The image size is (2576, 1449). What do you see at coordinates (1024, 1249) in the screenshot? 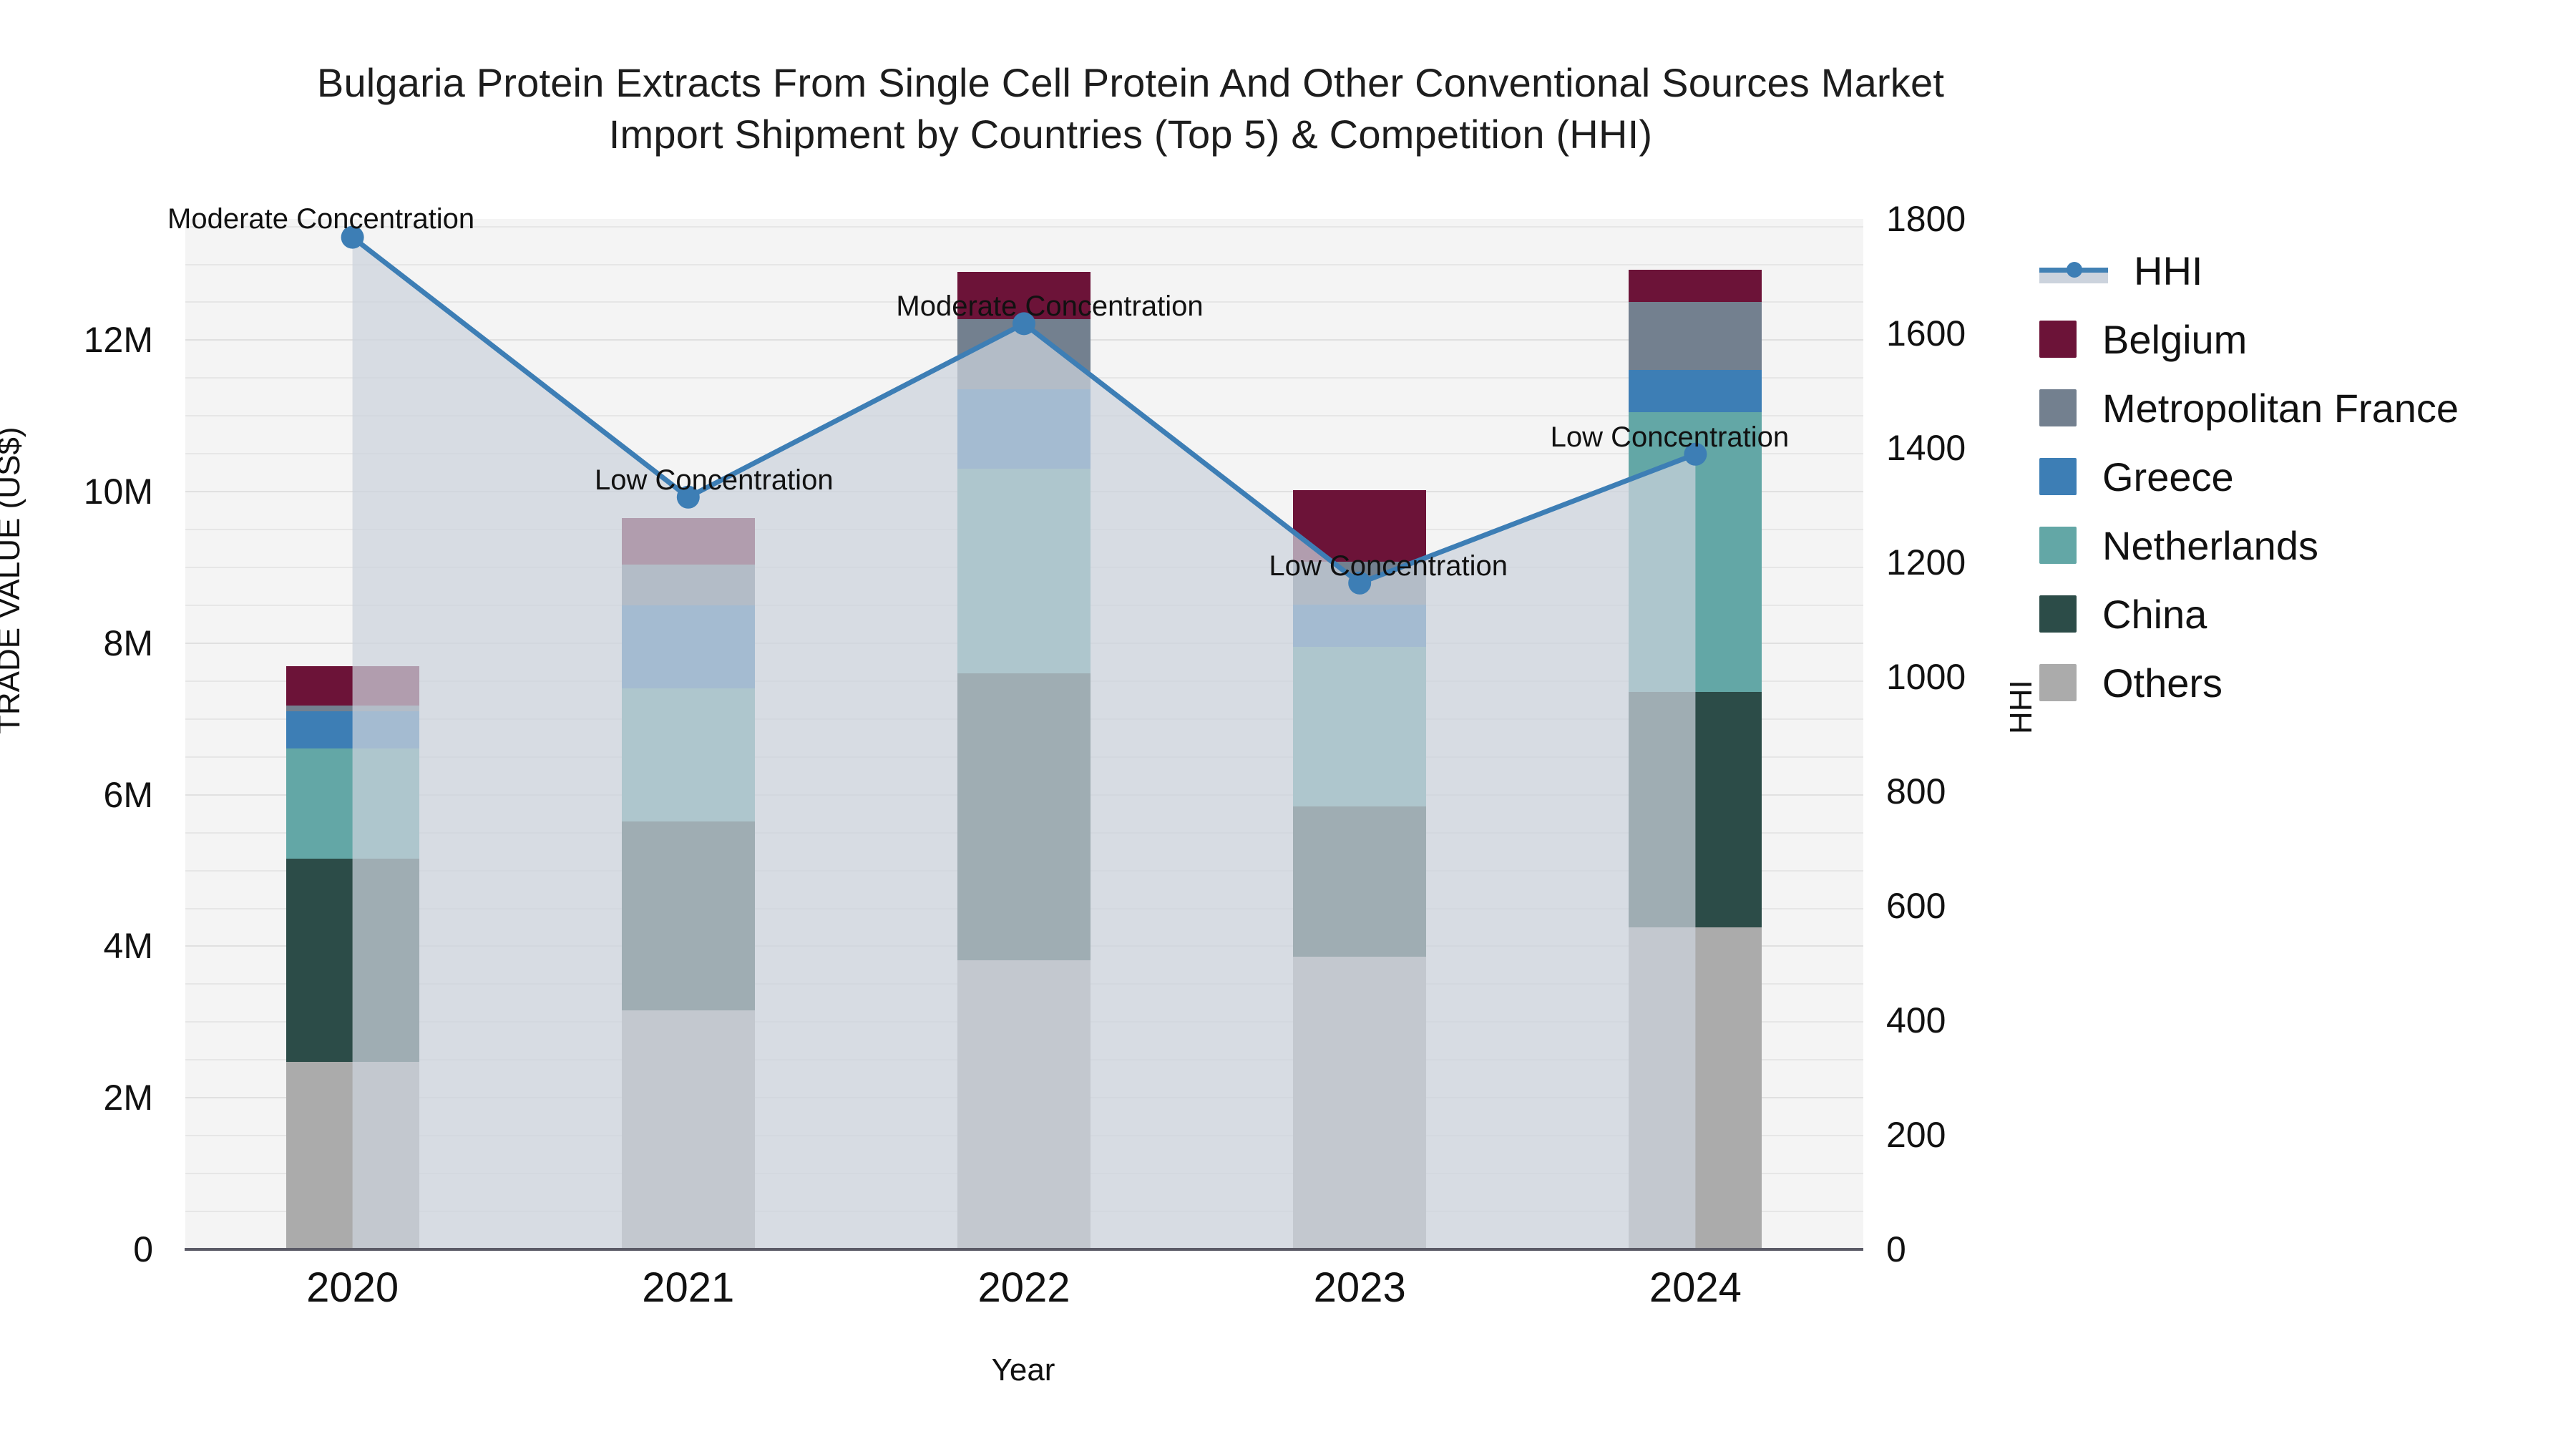
I see `x-axis-line` at bounding box center [1024, 1249].